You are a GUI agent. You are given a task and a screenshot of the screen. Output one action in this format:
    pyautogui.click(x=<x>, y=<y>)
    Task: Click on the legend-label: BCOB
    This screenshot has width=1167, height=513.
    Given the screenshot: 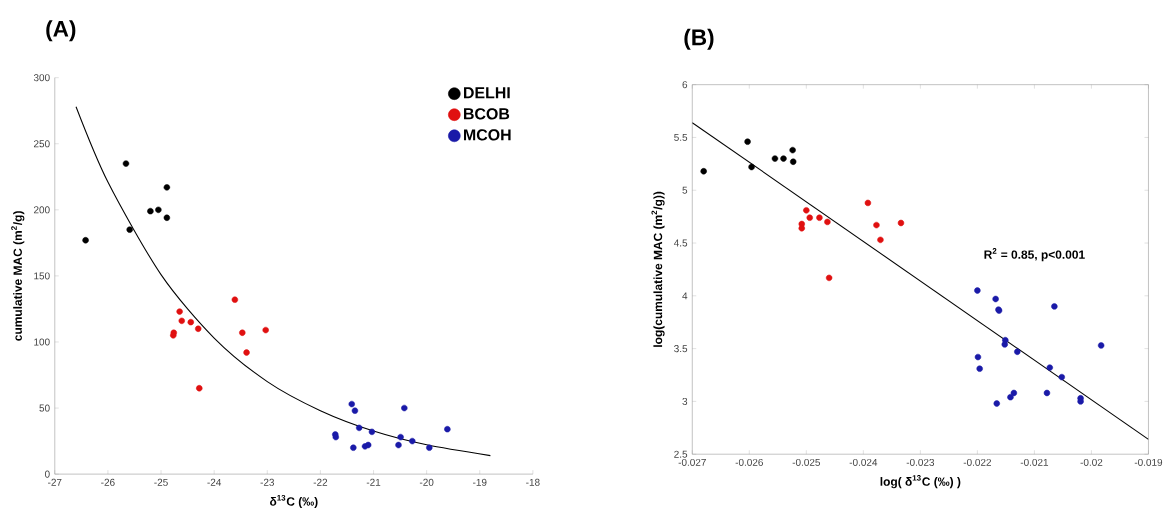 What is the action you would take?
    pyautogui.click(x=487, y=114)
    